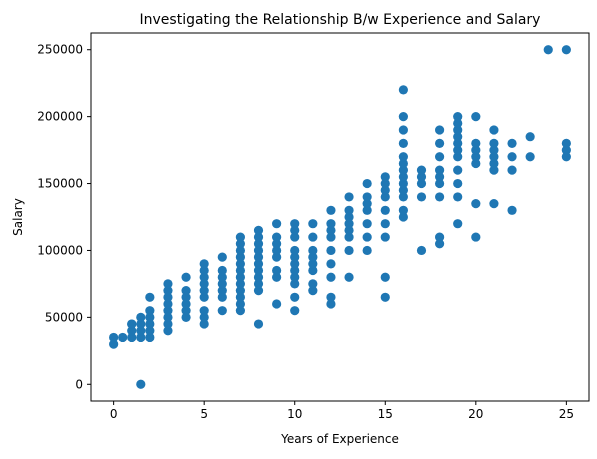  What do you see at coordinates (64, 317) in the screenshot?
I see `y-tick-label: 50000` at bounding box center [64, 317].